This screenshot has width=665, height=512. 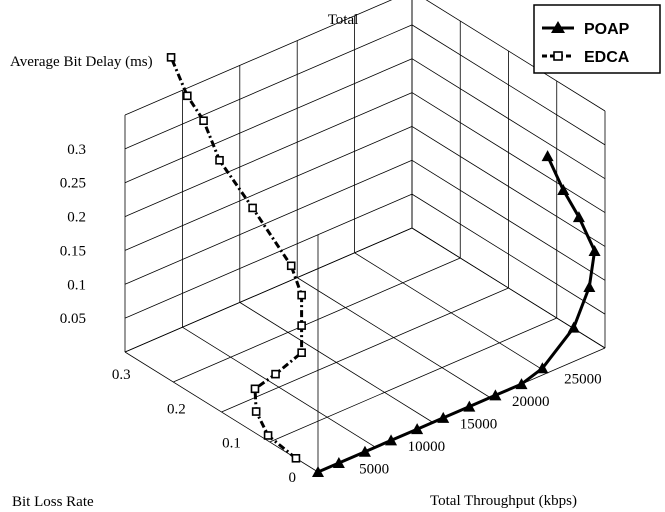 What do you see at coordinates (607, 29) in the screenshot?
I see `legend-label: POAP` at bounding box center [607, 29].